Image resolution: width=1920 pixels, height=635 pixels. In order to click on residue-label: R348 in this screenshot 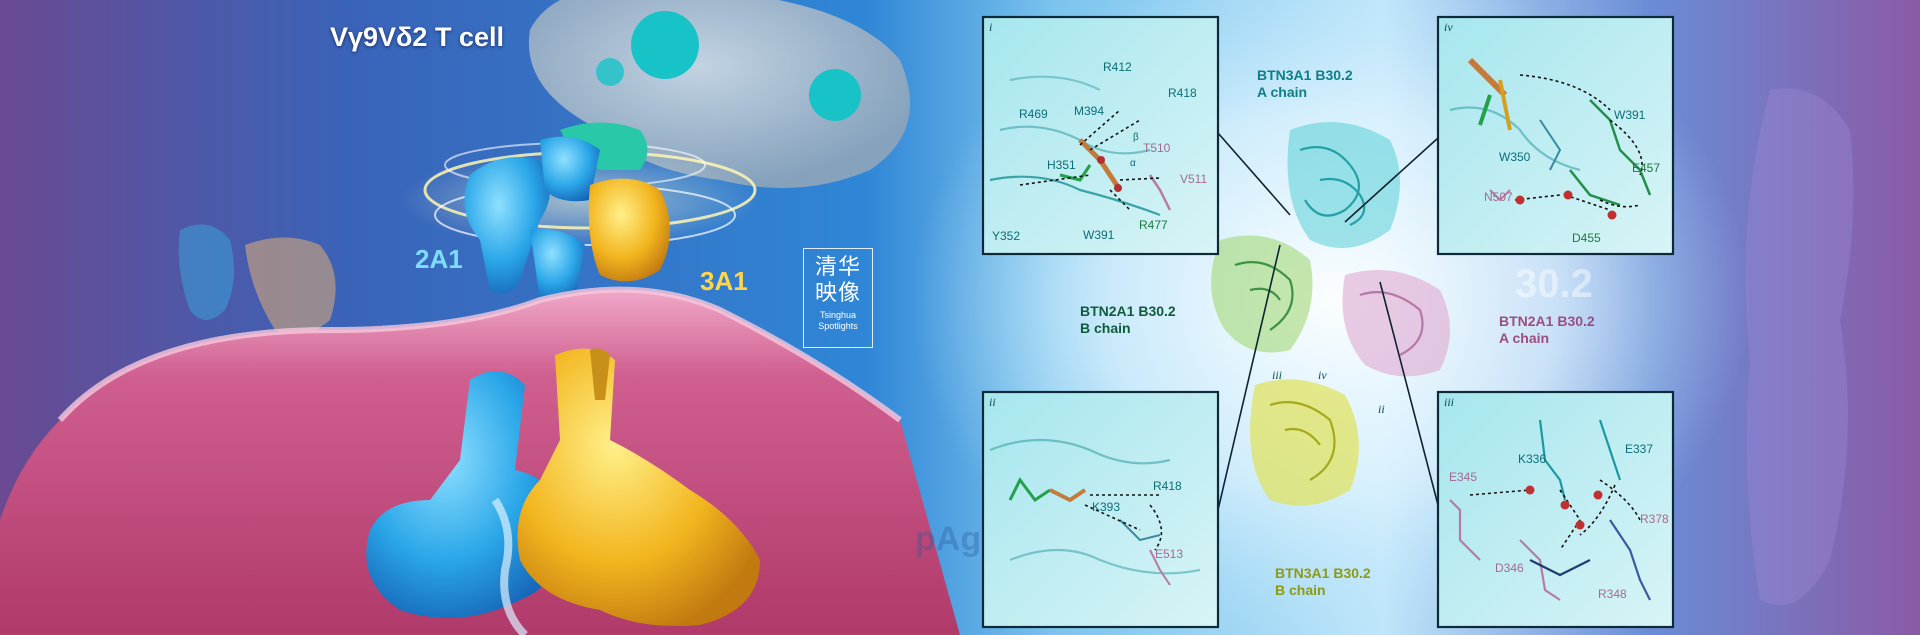, I will do `click(1612, 594)`.